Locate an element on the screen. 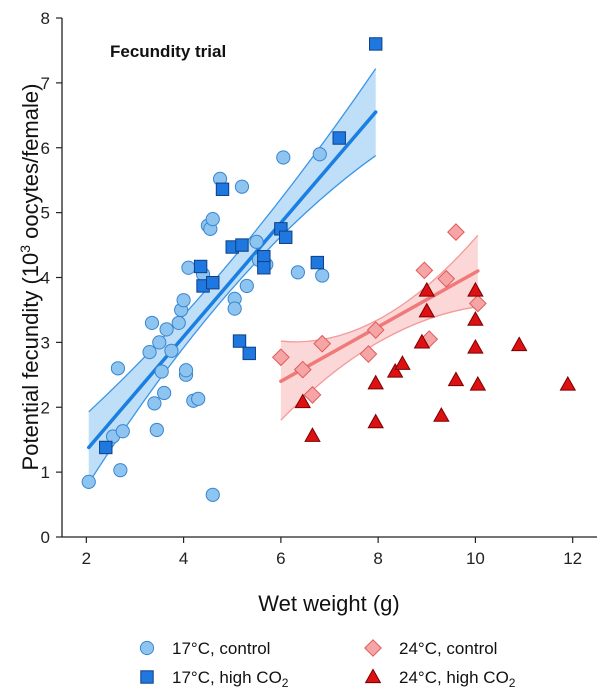 The height and width of the screenshot is (691, 597). y-tick-label: 2 is located at coordinates (45, 407).